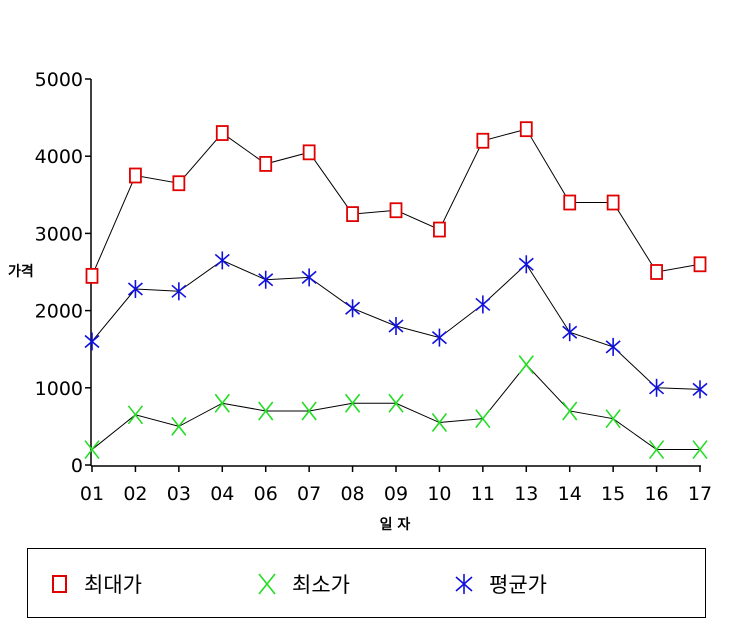 This screenshot has height=630, width=730. What do you see at coordinates (656, 494) in the screenshot?
I see `x-tick-label: 16` at bounding box center [656, 494].